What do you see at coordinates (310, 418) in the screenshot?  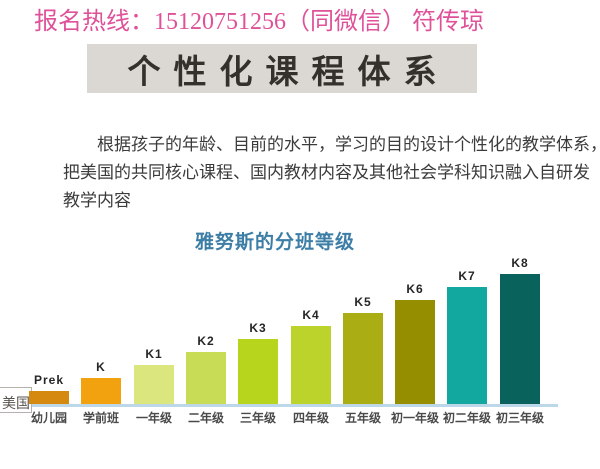 I see `category-label-6: 四年级` at bounding box center [310, 418].